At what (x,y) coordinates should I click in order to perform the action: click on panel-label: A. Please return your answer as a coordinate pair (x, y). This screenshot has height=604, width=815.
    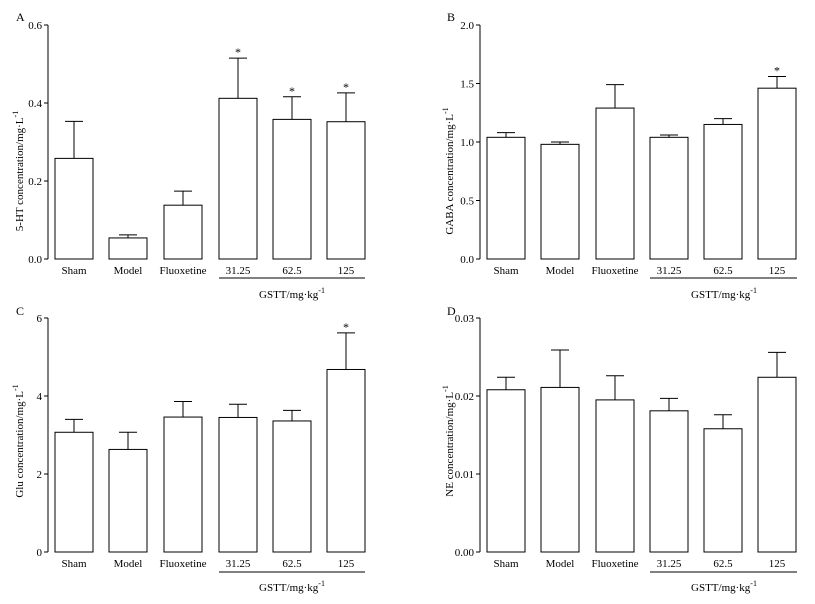
    Looking at the image, I should click on (20, 17).